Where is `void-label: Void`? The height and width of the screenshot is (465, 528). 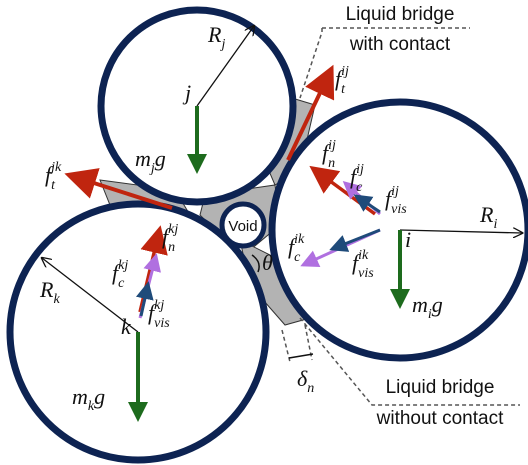
void-label: Void is located at coordinates (242, 226).